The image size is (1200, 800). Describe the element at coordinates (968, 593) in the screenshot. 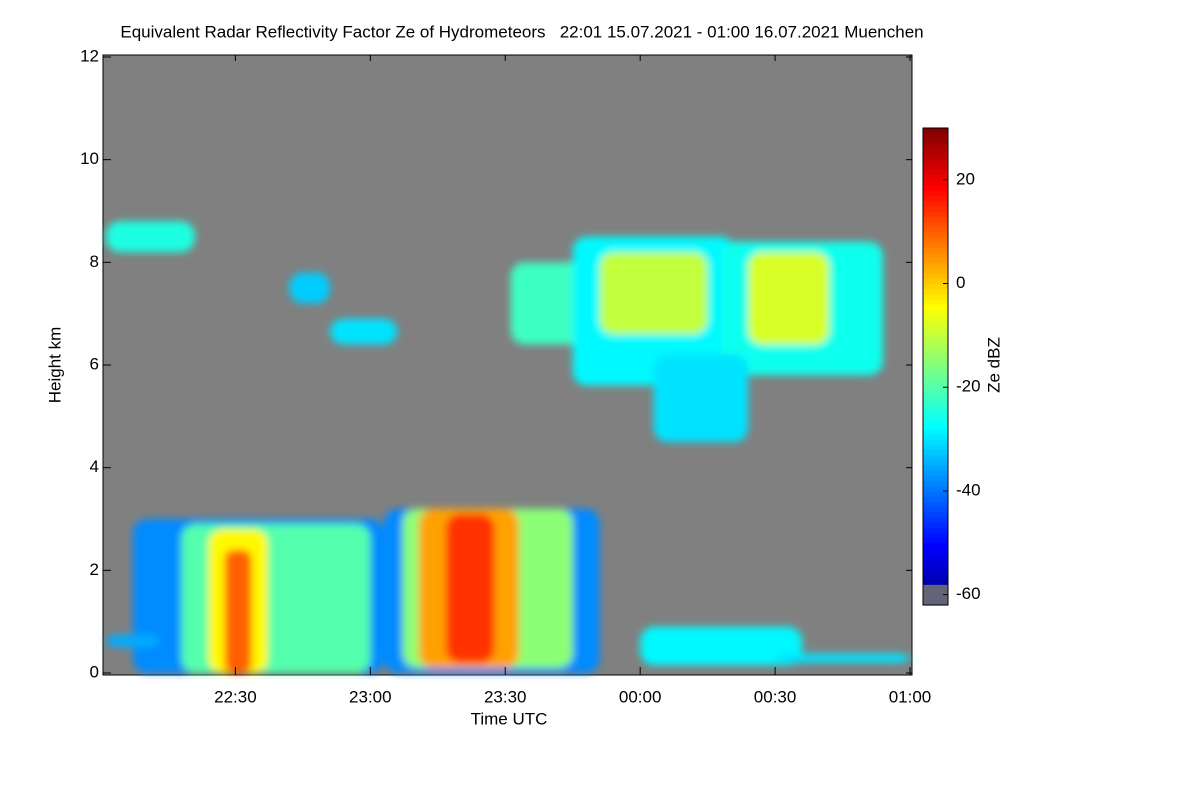

I see `colorbar-tick-label: -60` at that location.